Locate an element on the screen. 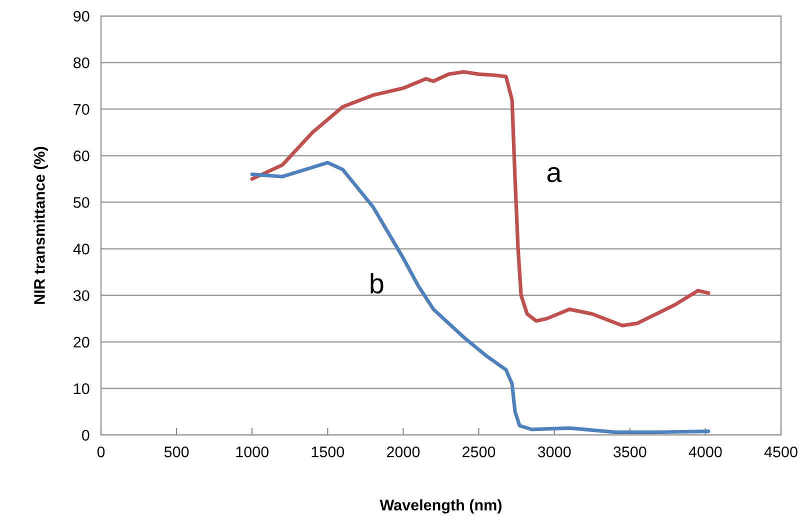 Image resolution: width=805 pixels, height=529 pixels. x-tick-label: 4000 is located at coordinates (705, 452).